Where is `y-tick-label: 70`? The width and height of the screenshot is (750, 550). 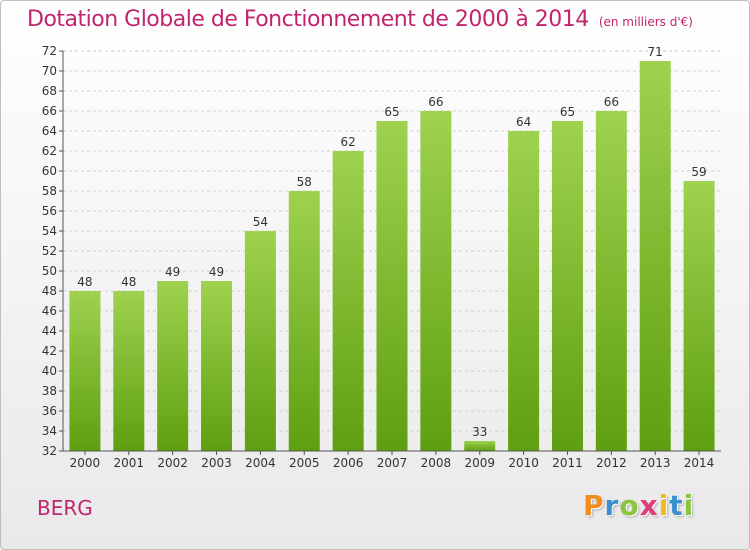
y-tick-label: 70 is located at coordinates (49, 71).